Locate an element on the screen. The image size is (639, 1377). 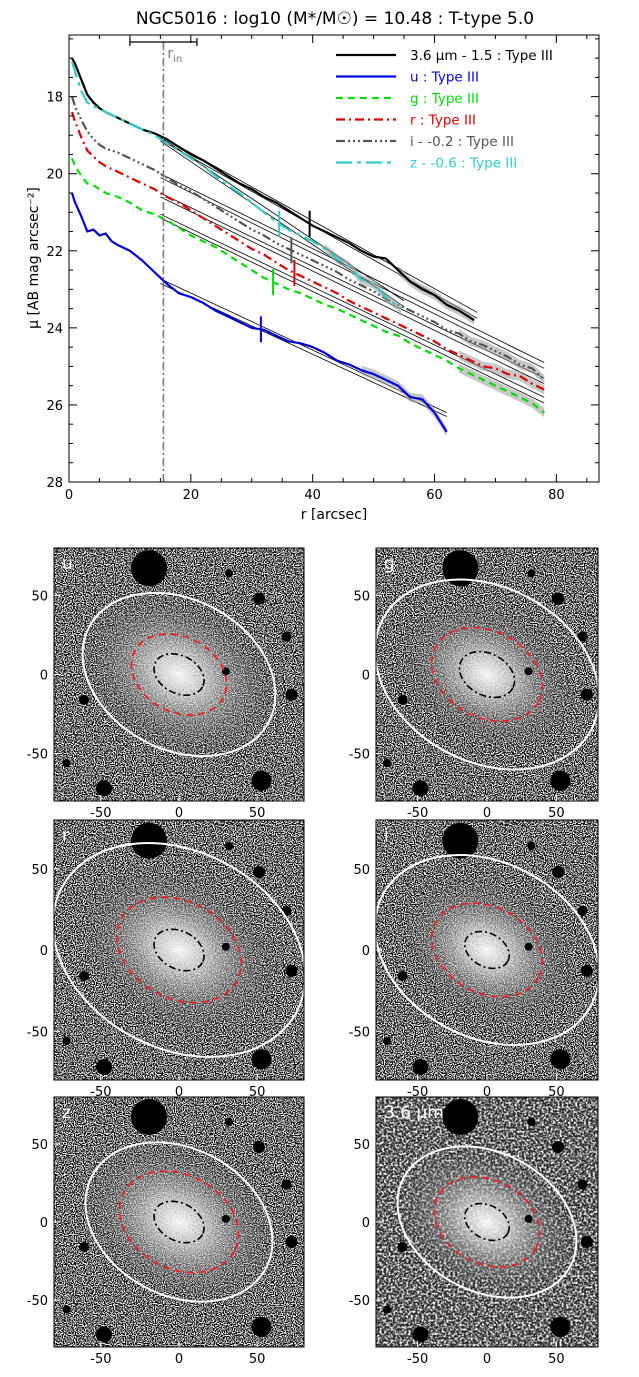
x-tick-label-0: 0 is located at coordinates (69, 495).